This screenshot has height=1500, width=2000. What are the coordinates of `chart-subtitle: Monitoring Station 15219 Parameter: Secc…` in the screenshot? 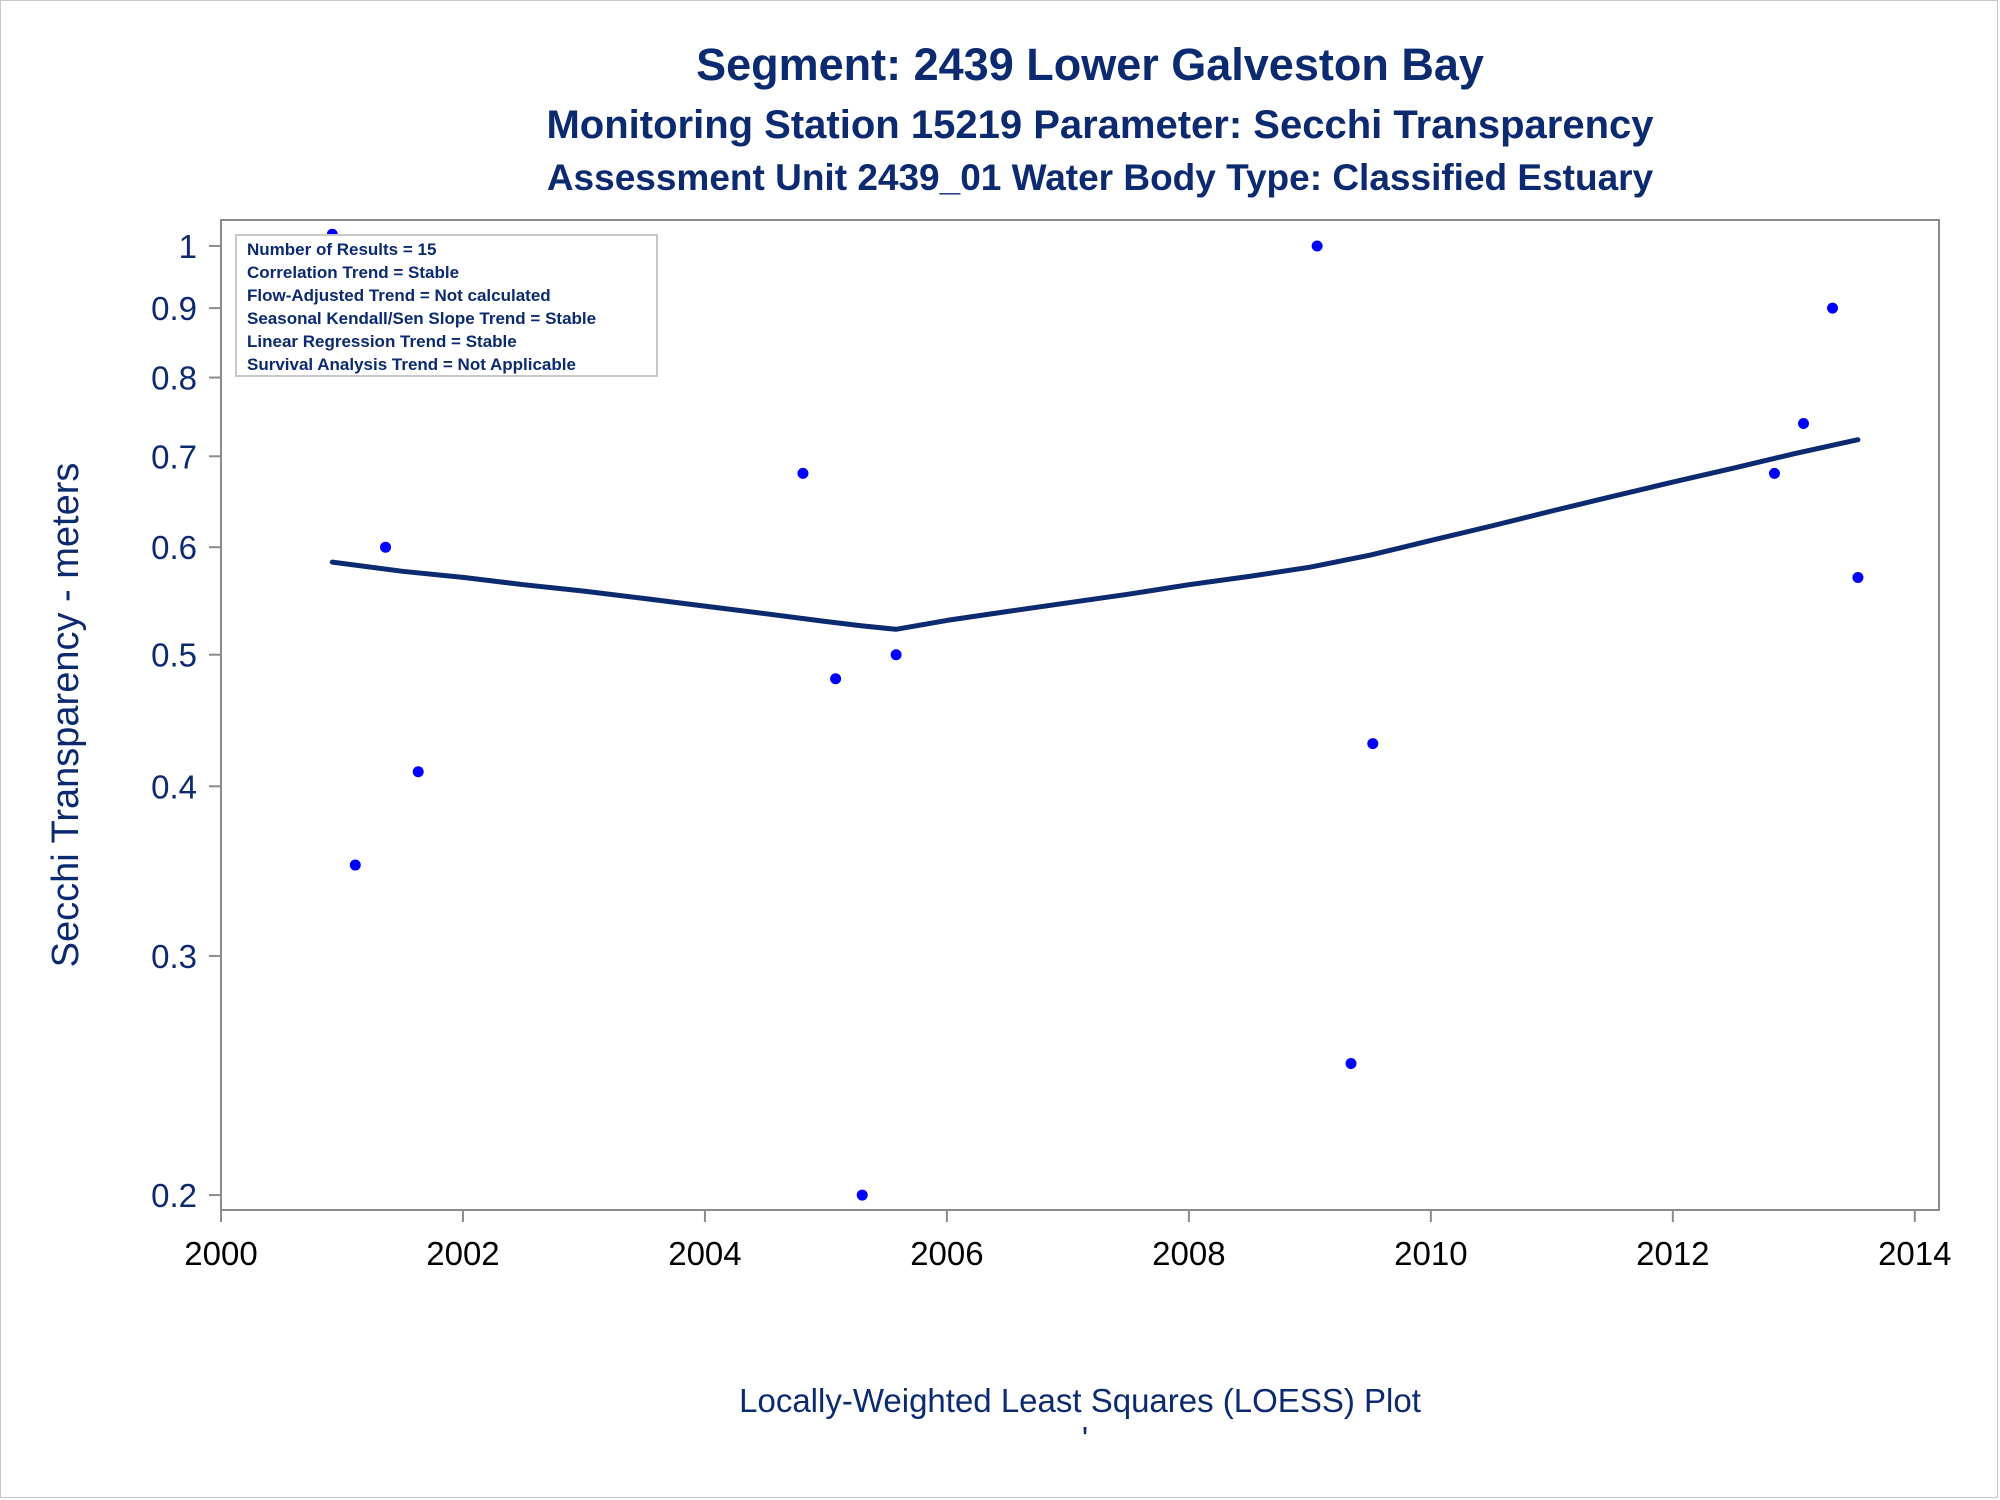 It's located at (1100, 125).